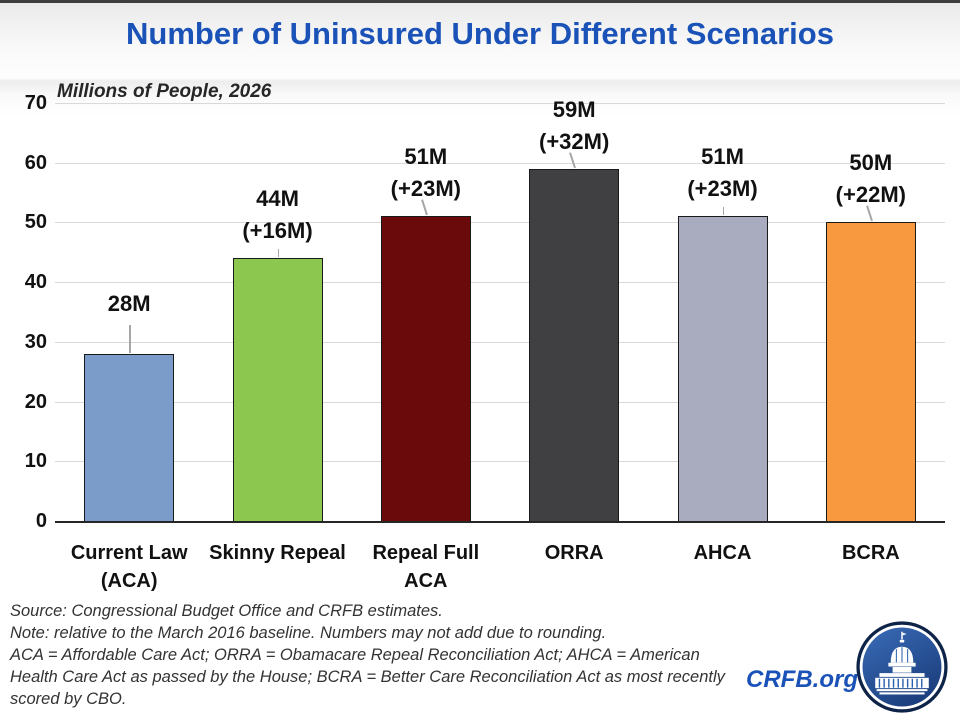 Image resolution: width=960 pixels, height=720 pixels. I want to click on category-label-repeal-full-aca: Repeal Full ACA, so click(426, 567).